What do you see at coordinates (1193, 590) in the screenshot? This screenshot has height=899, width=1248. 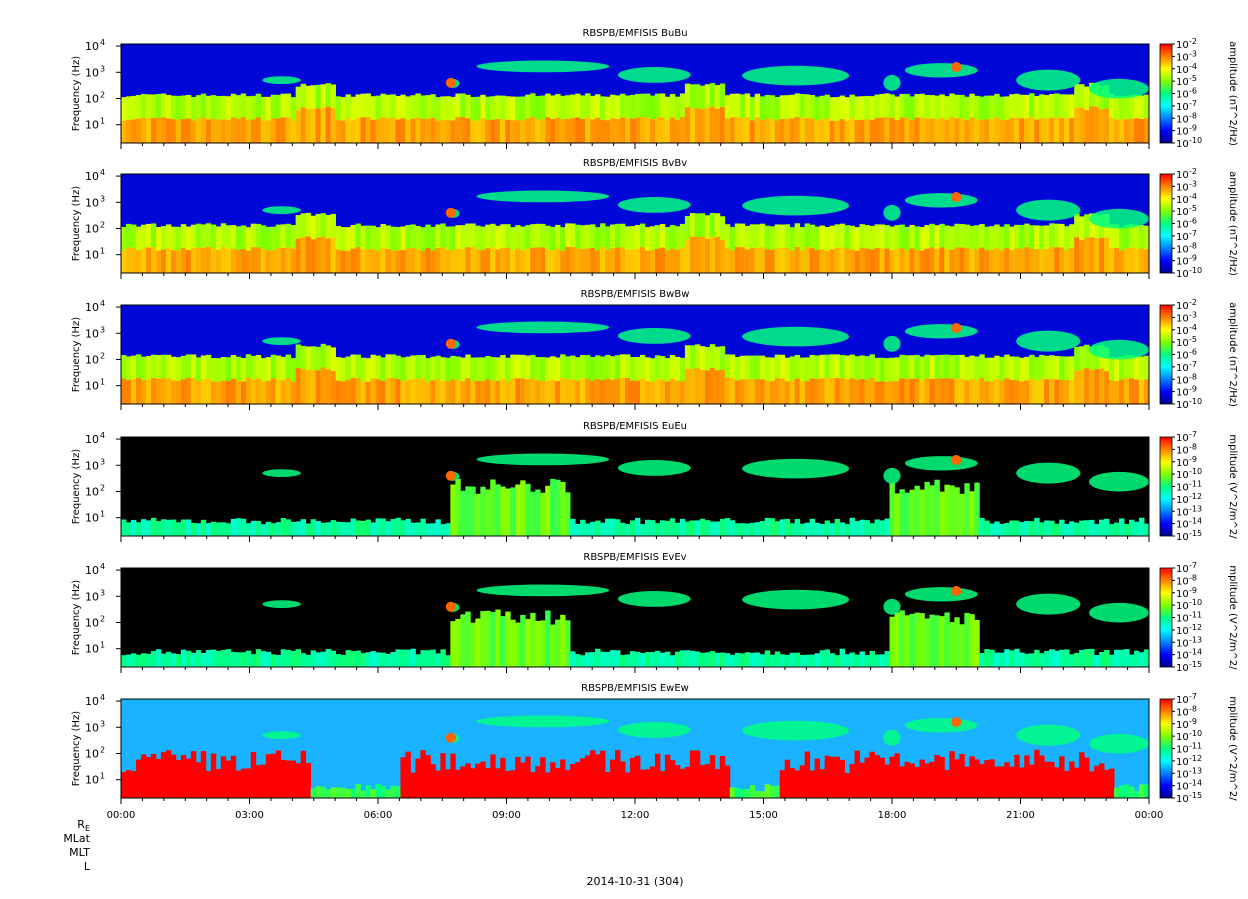 I see `colorbar-tick-exponent: -9` at bounding box center [1193, 590].